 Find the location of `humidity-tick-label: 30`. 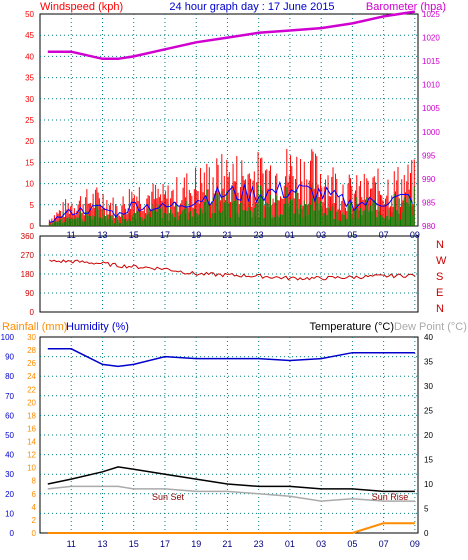

humidity-tick-label: 30 is located at coordinates (9, 474).